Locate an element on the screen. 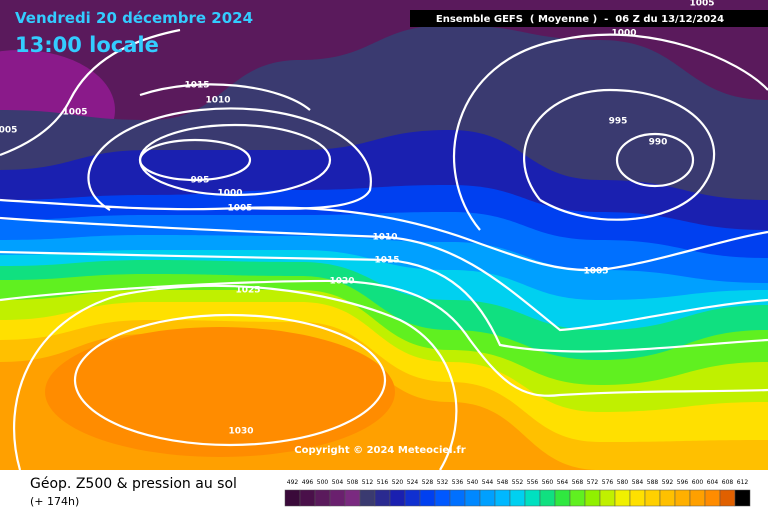 The height and width of the screenshot is (512, 768). scale-label: 512 is located at coordinates (368, 482).